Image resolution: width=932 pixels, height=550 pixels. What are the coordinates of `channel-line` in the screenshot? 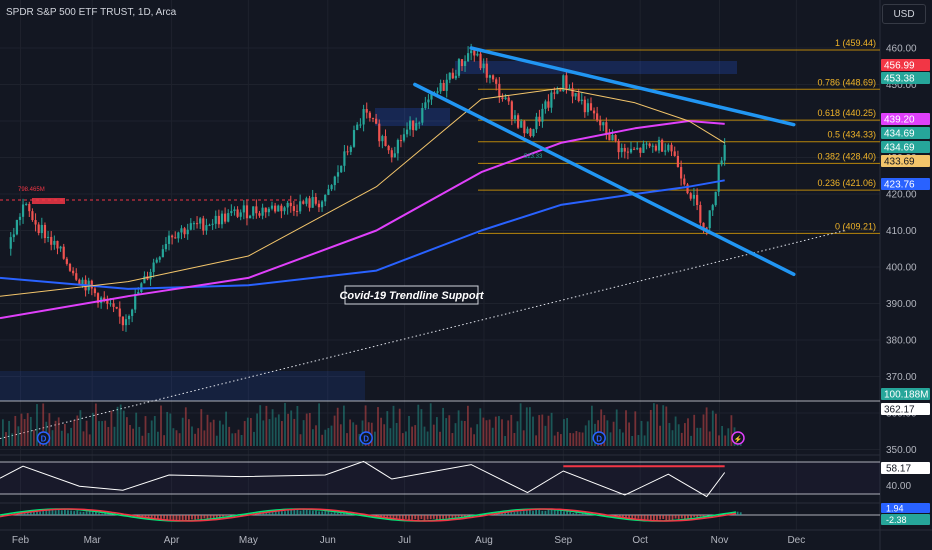 It's located at (604, 179).